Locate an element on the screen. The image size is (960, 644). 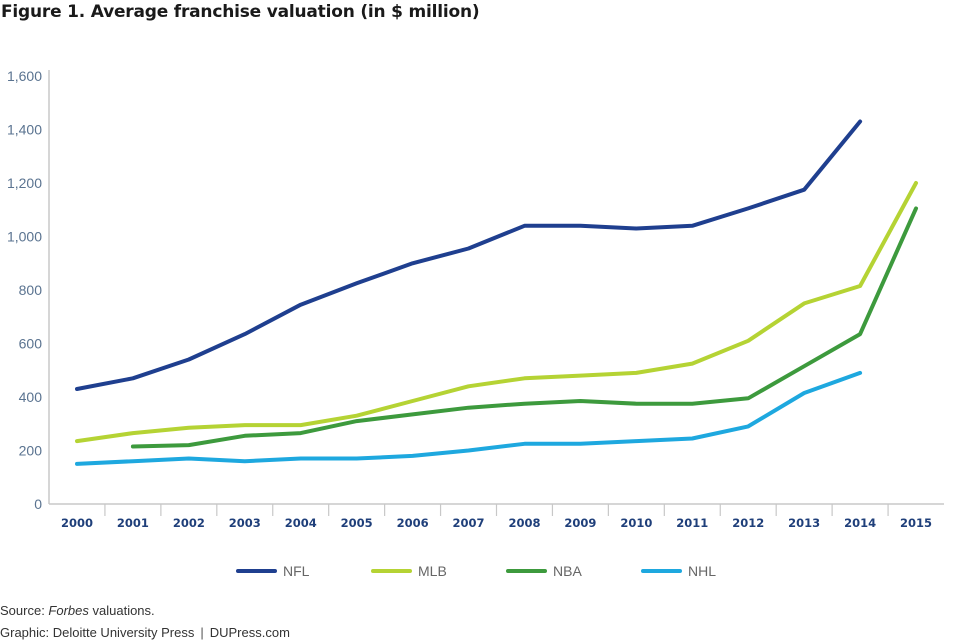
x-tick-label: 2002 is located at coordinates (189, 523).